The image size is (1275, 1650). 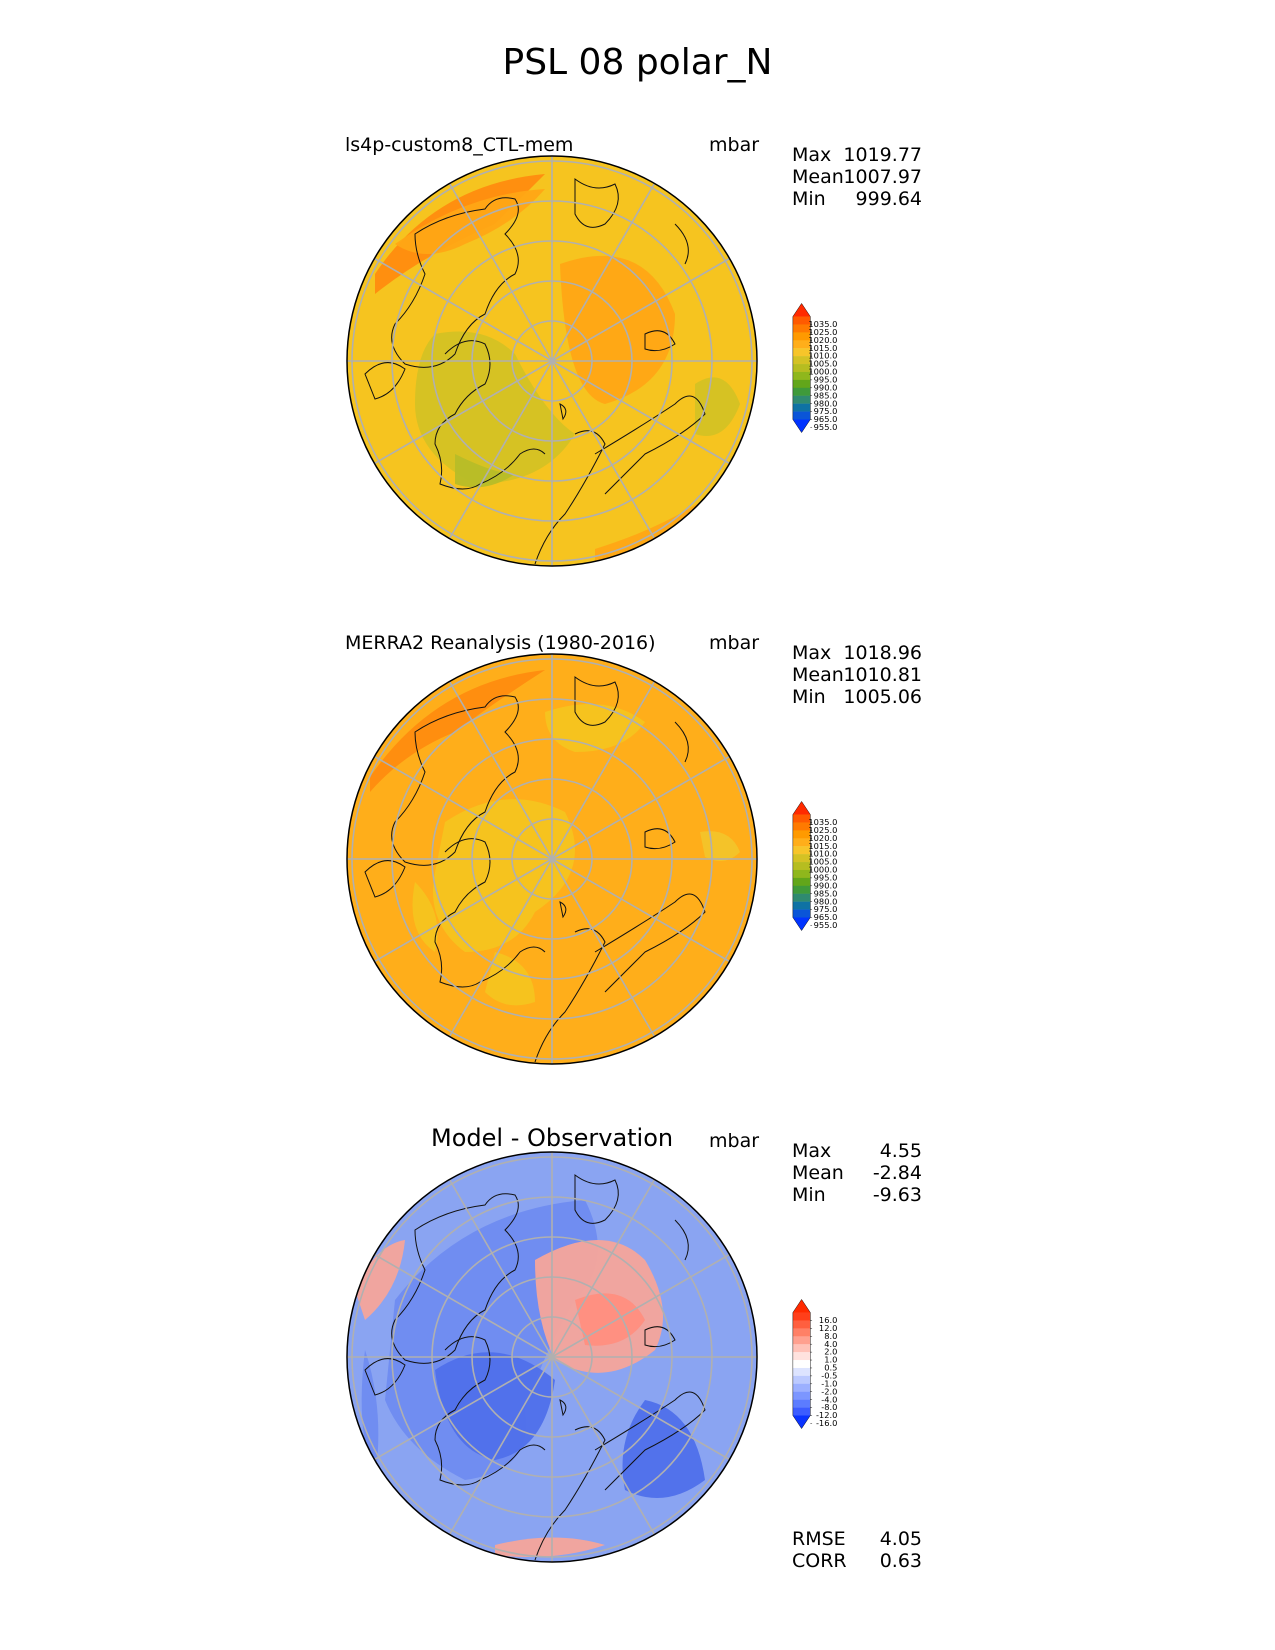 What do you see at coordinates (826, 427) in the screenshot?
I see `colorbar-tick-label: 955.0` at bounding box center [826, 427].